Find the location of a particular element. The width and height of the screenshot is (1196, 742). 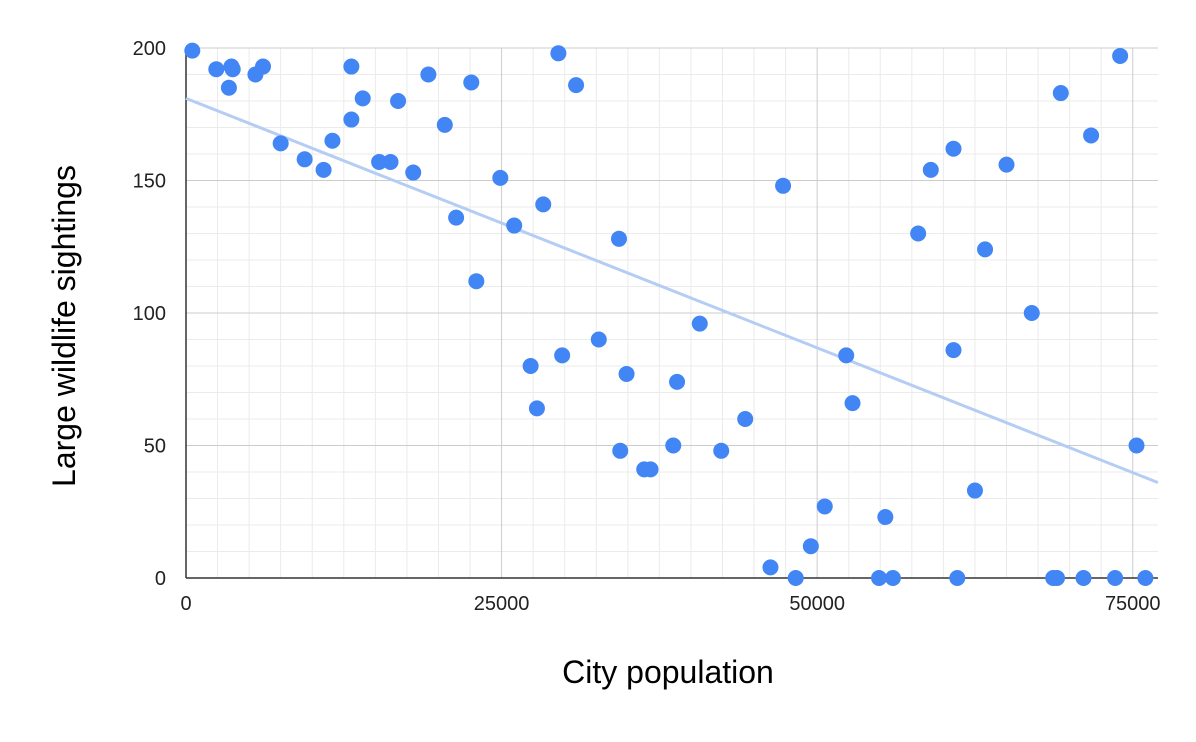

y-tick-label: 100 is located at coordinates (149, 314).